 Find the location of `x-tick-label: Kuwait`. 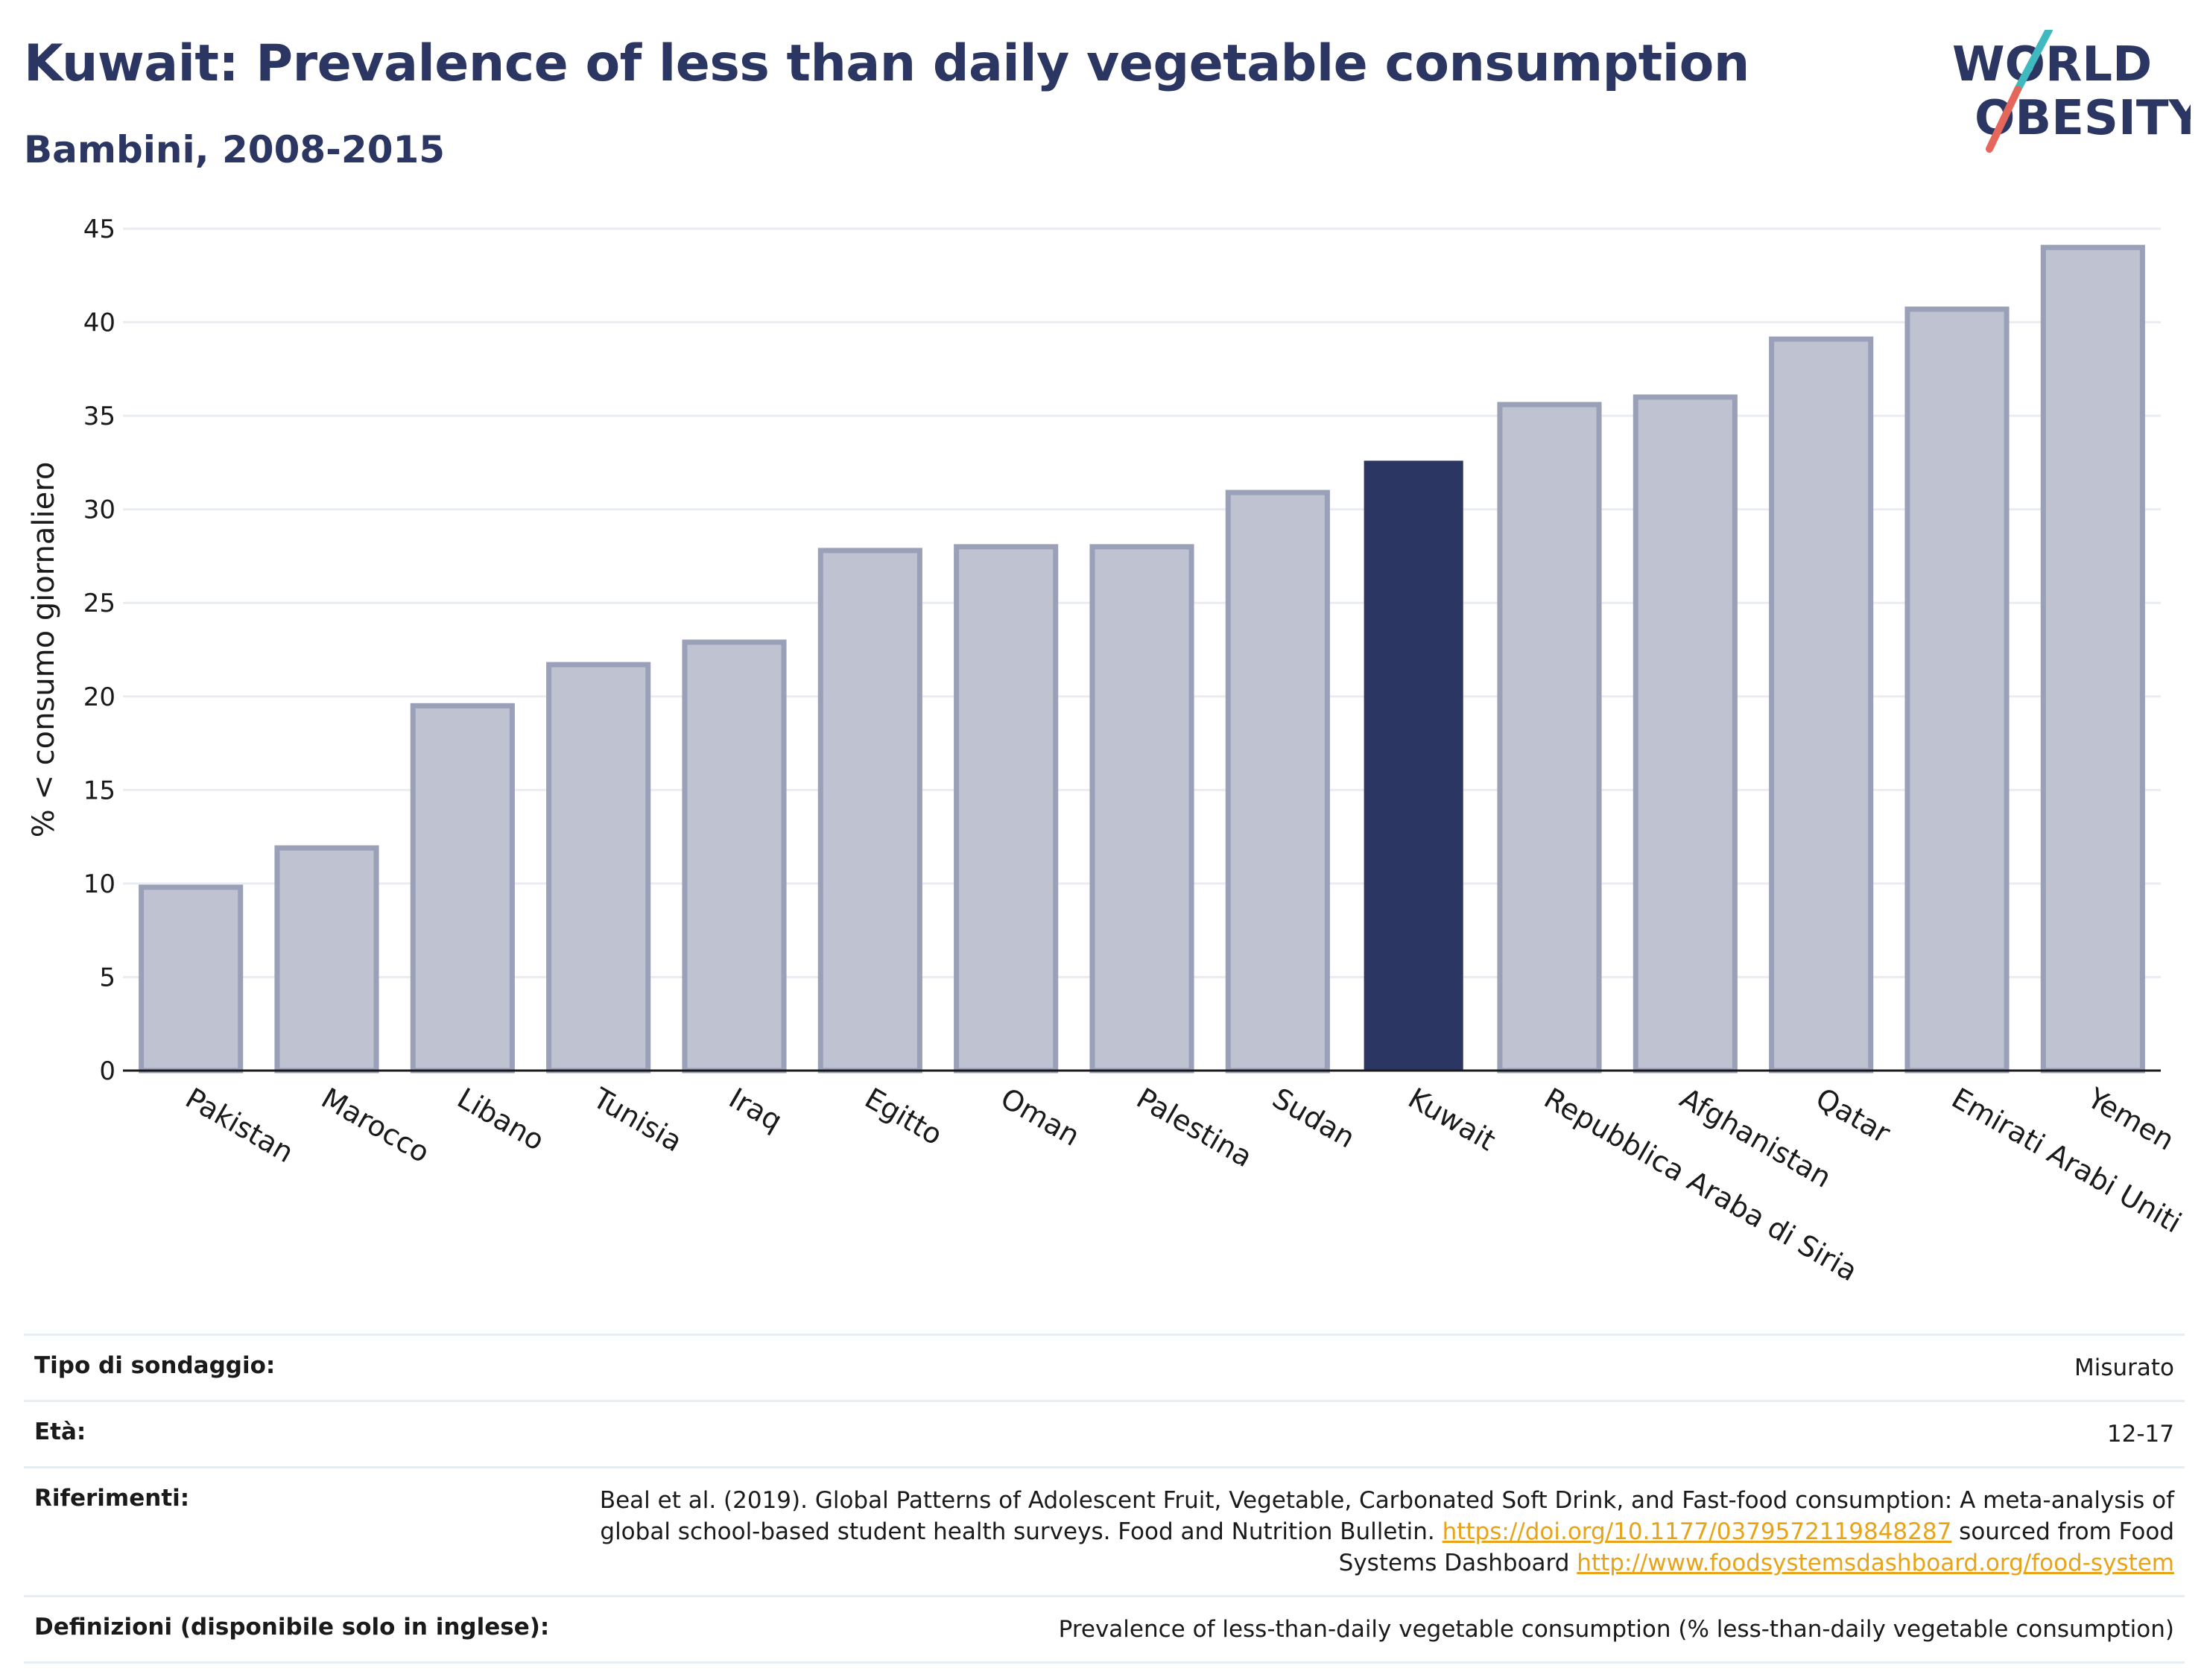

x-tick-label: Kuwait is located at coordinates (1452, 1120).